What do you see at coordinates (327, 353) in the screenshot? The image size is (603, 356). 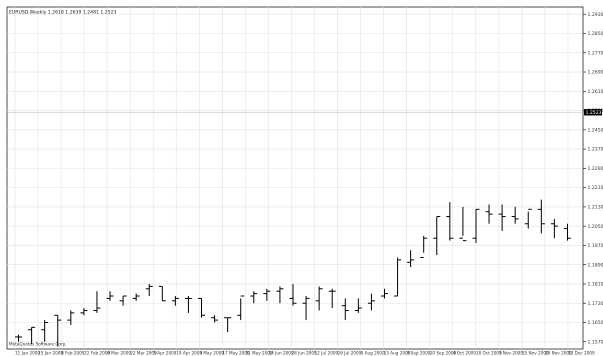 I see `x-tick-label: 12 Jul 2009` at bounding box center [327, 353].